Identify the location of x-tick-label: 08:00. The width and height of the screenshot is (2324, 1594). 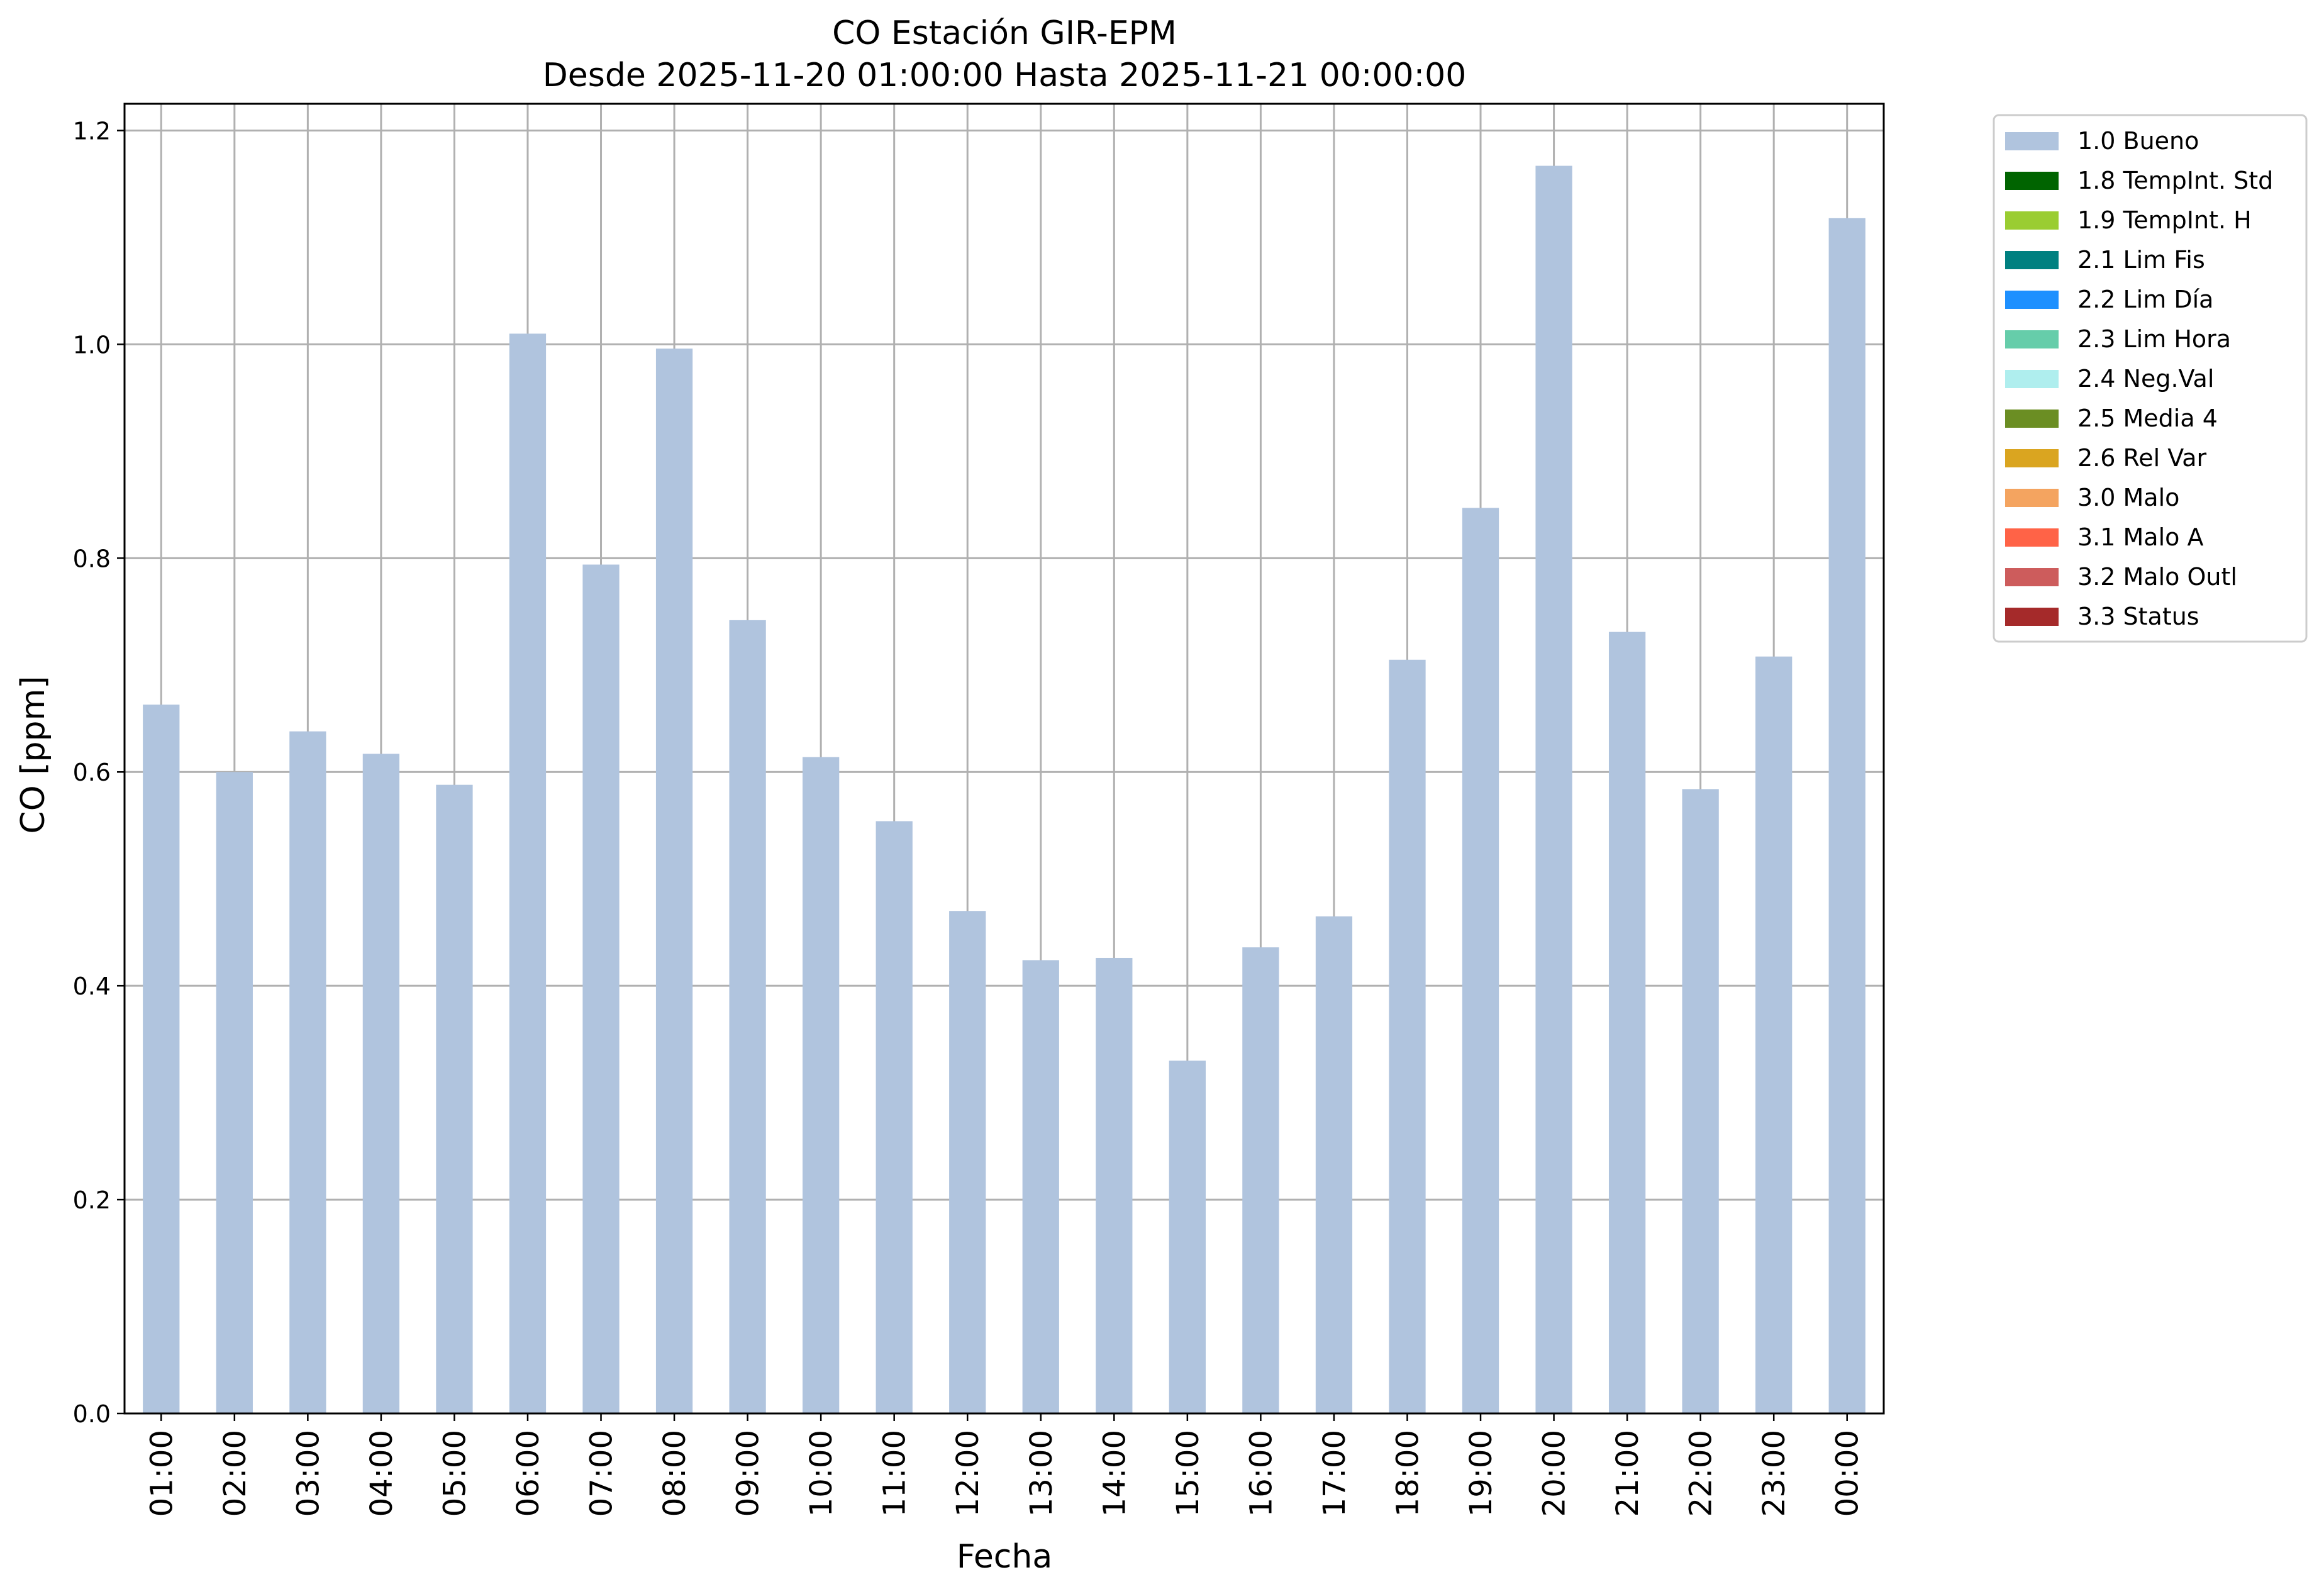
(674, 1473).